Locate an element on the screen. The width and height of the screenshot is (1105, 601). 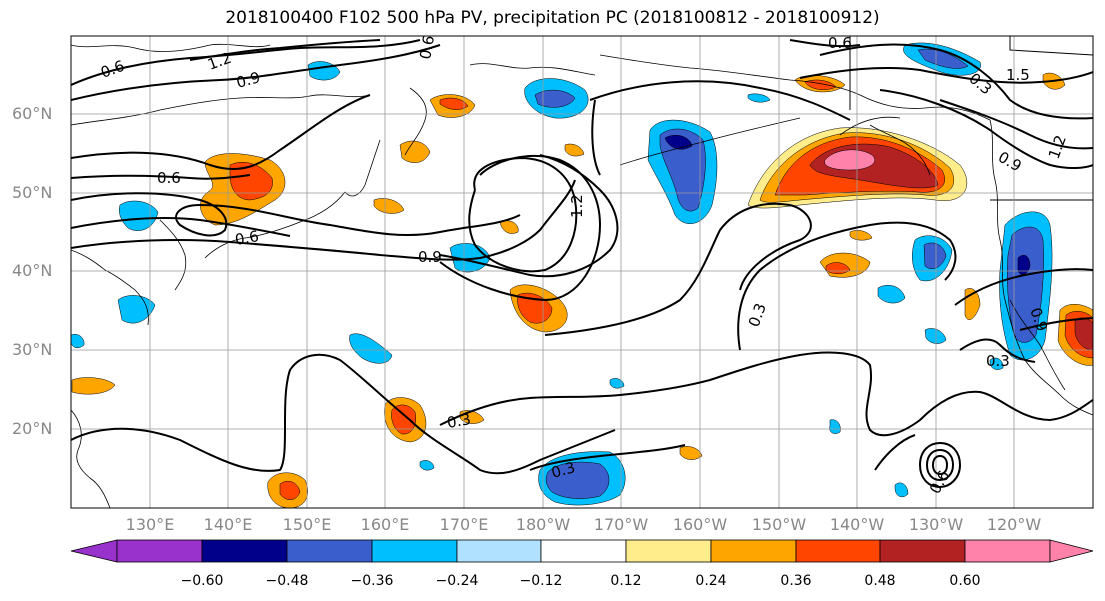
lon-label: 150°W is located at coordinates (779, 524).